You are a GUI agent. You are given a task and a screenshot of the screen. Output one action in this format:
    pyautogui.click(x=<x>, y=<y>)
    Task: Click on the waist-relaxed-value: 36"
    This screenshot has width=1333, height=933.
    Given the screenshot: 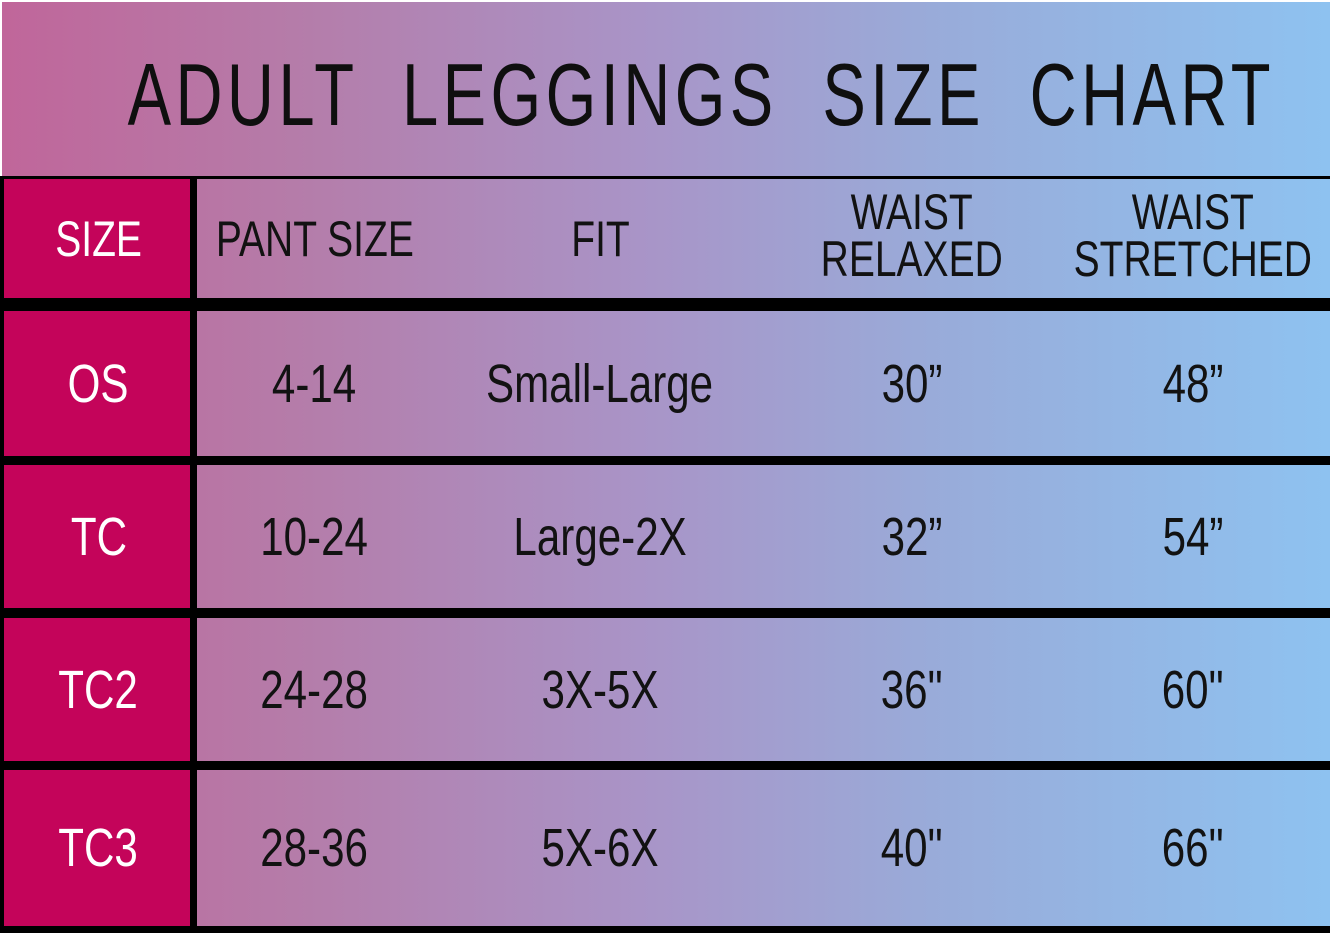 What is the action you would take?
    pyautogui.click(x=912, y=689)
    